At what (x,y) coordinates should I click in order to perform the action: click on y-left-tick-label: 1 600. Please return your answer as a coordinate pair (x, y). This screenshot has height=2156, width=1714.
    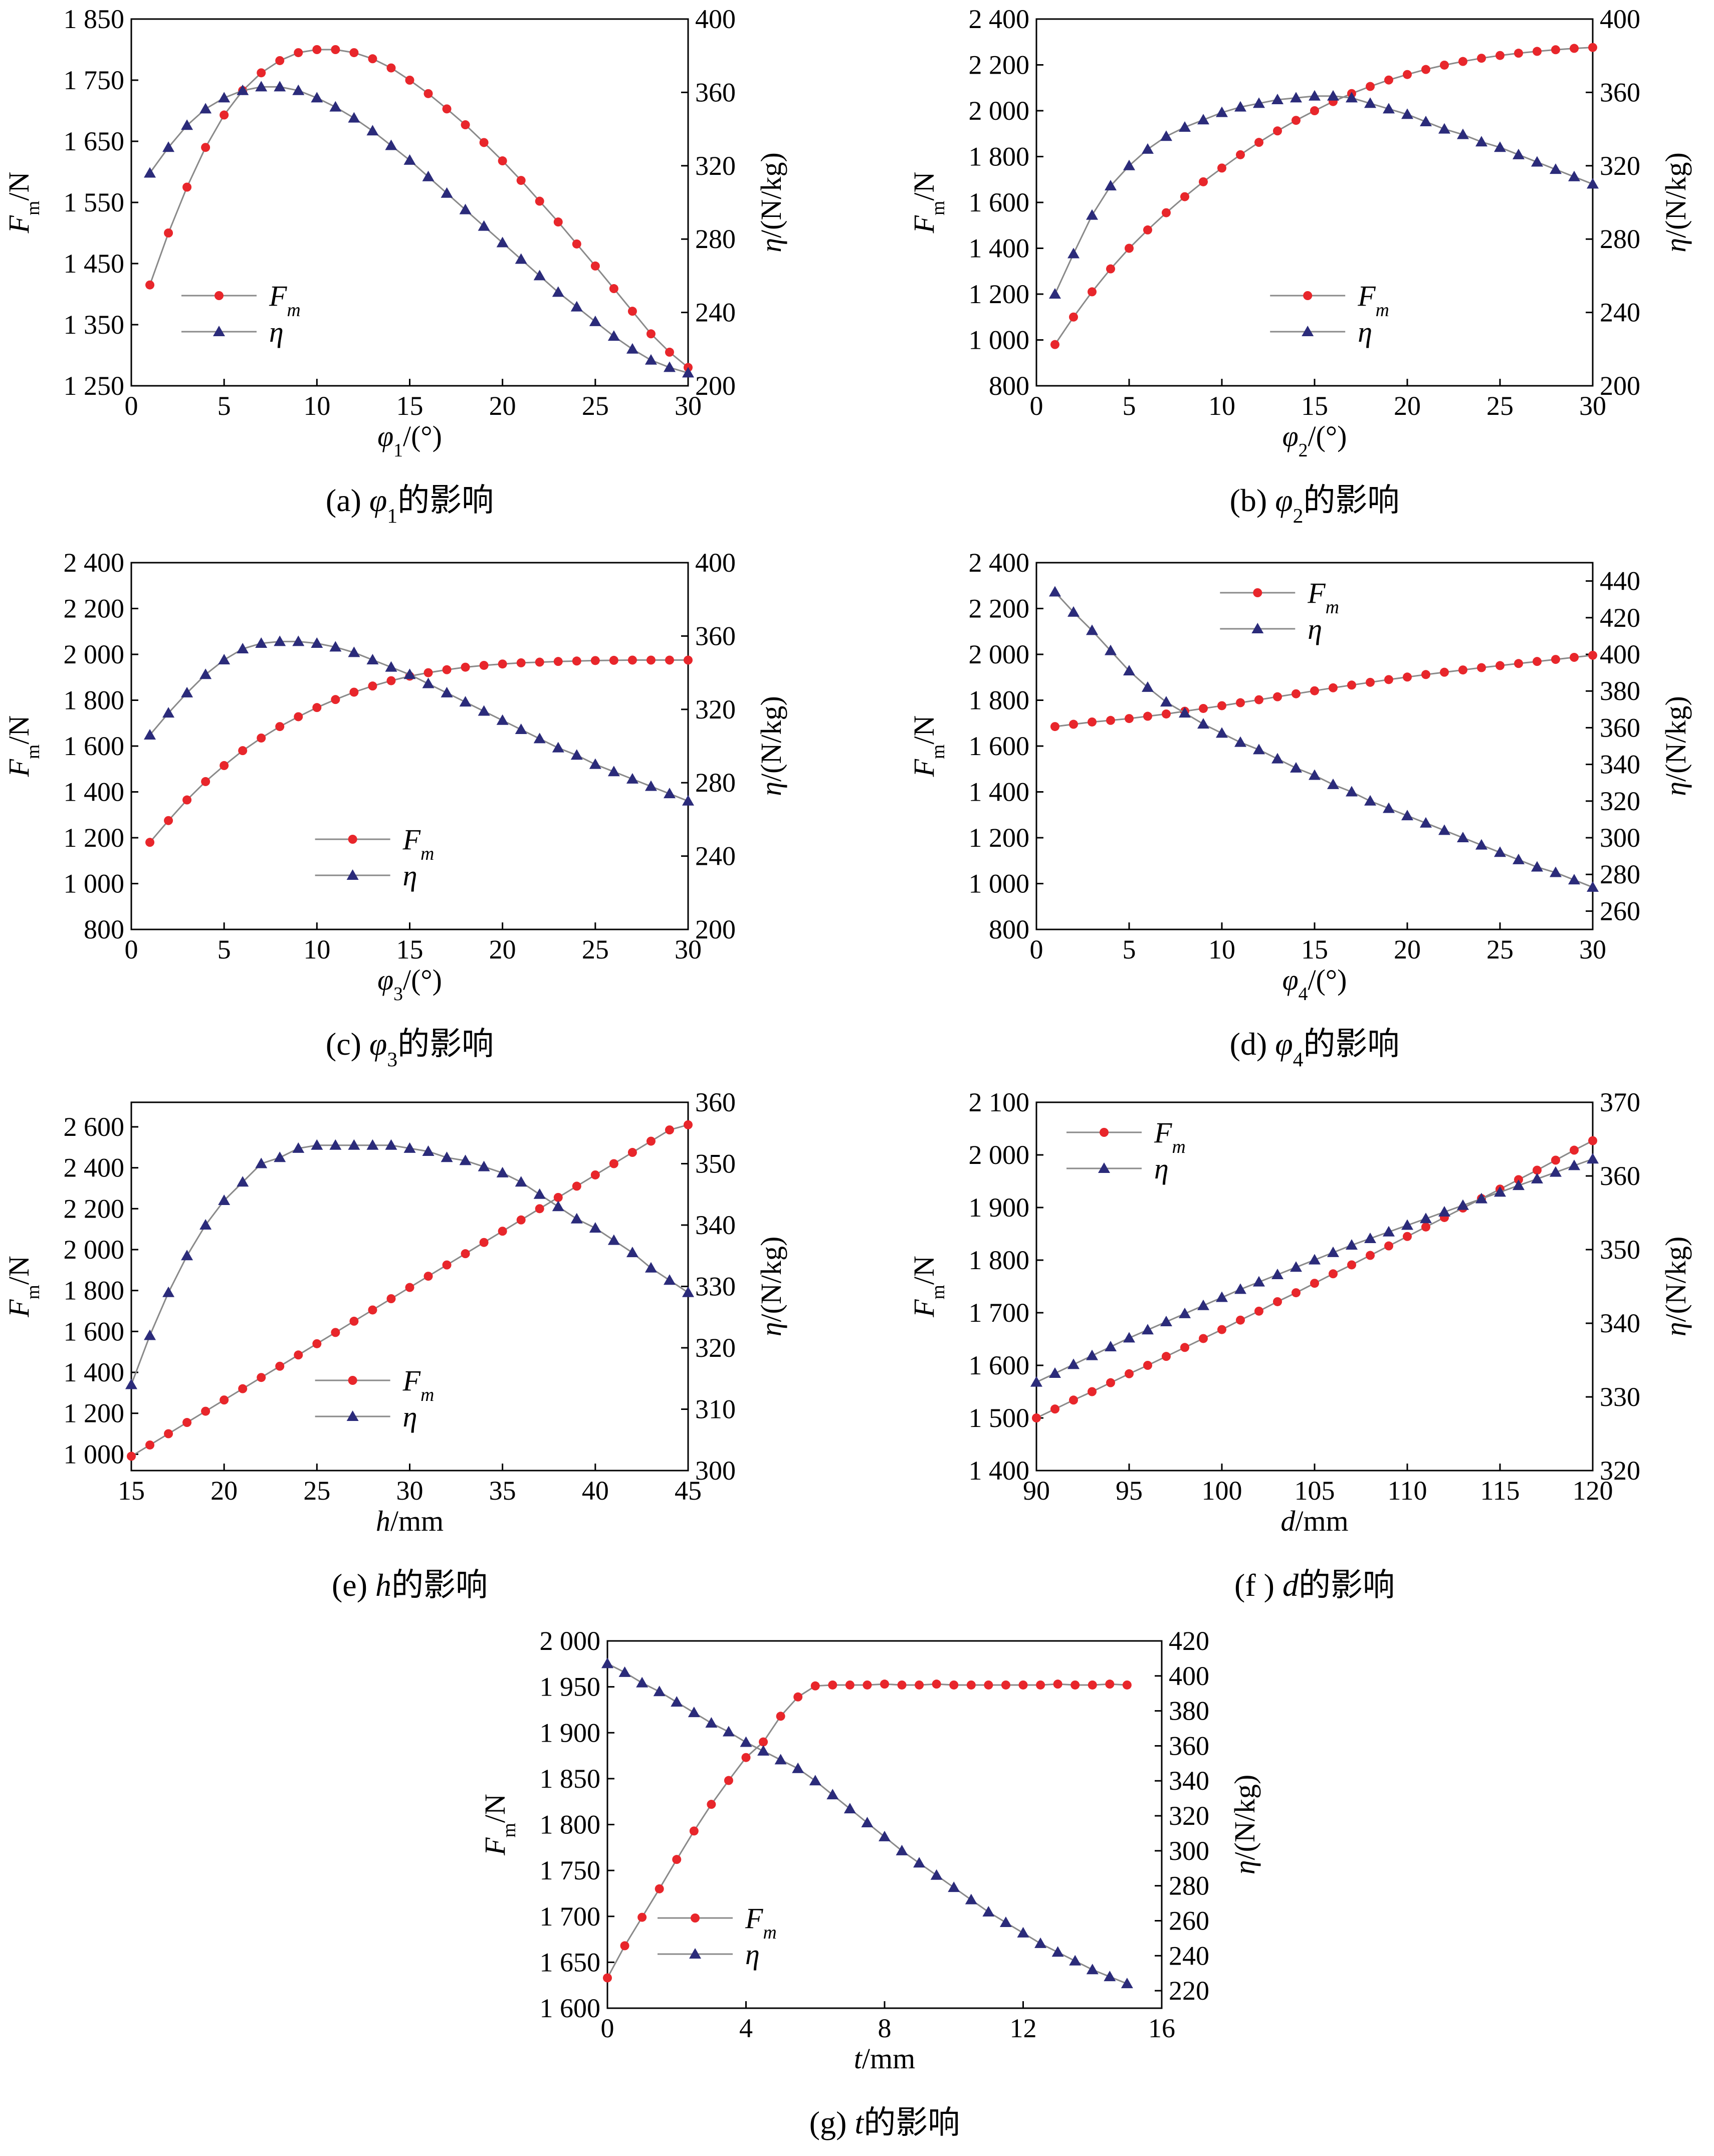
    Looking at the image, I should click on (999, 1365).